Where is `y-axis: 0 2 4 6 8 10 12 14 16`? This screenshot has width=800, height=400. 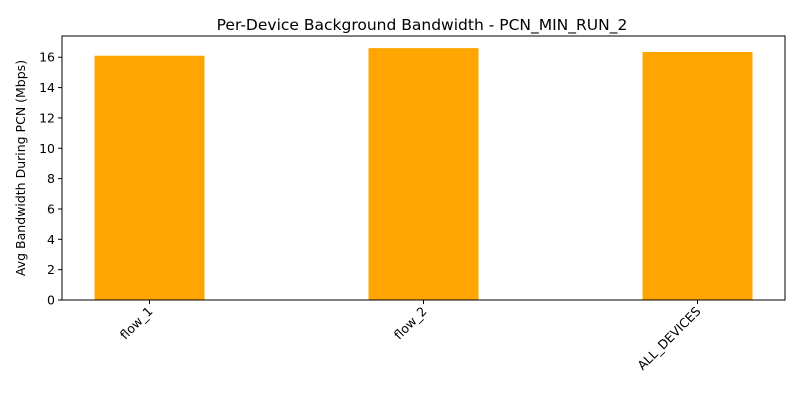
y-axis: 0 2 4 6 8 10 12 14 16 is located at coordinates (50, 179).